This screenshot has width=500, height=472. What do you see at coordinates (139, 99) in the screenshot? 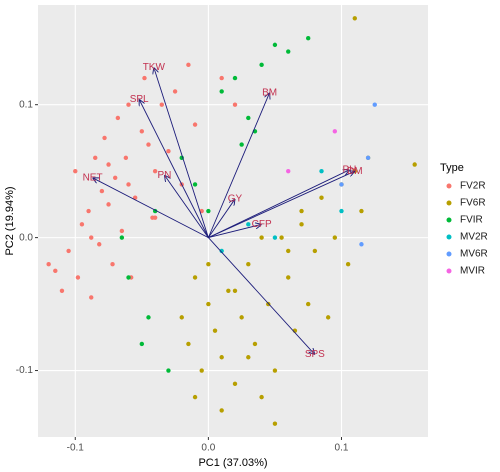
I see `loading-label: SPL` at bounding box center [139, 99].